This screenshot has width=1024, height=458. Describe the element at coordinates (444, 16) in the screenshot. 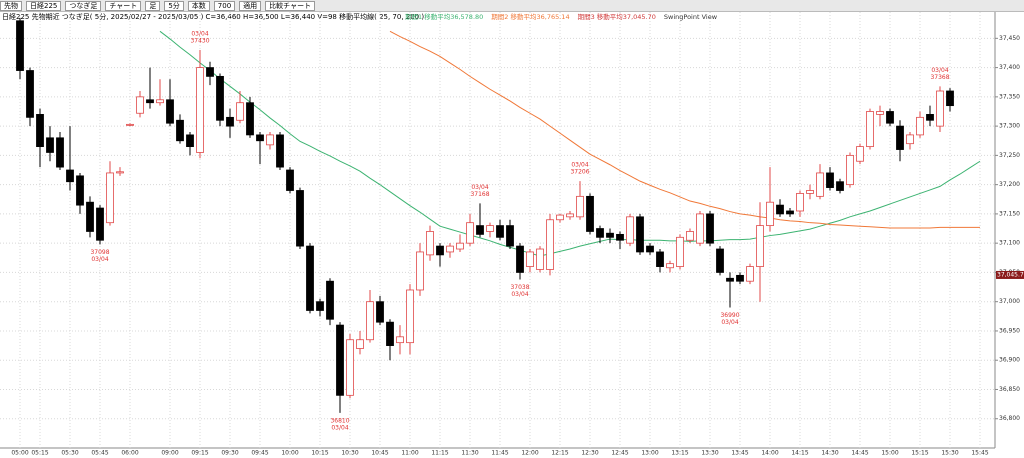

I see `legend-entry: 期間1 移動平均36,578.80` at that location.